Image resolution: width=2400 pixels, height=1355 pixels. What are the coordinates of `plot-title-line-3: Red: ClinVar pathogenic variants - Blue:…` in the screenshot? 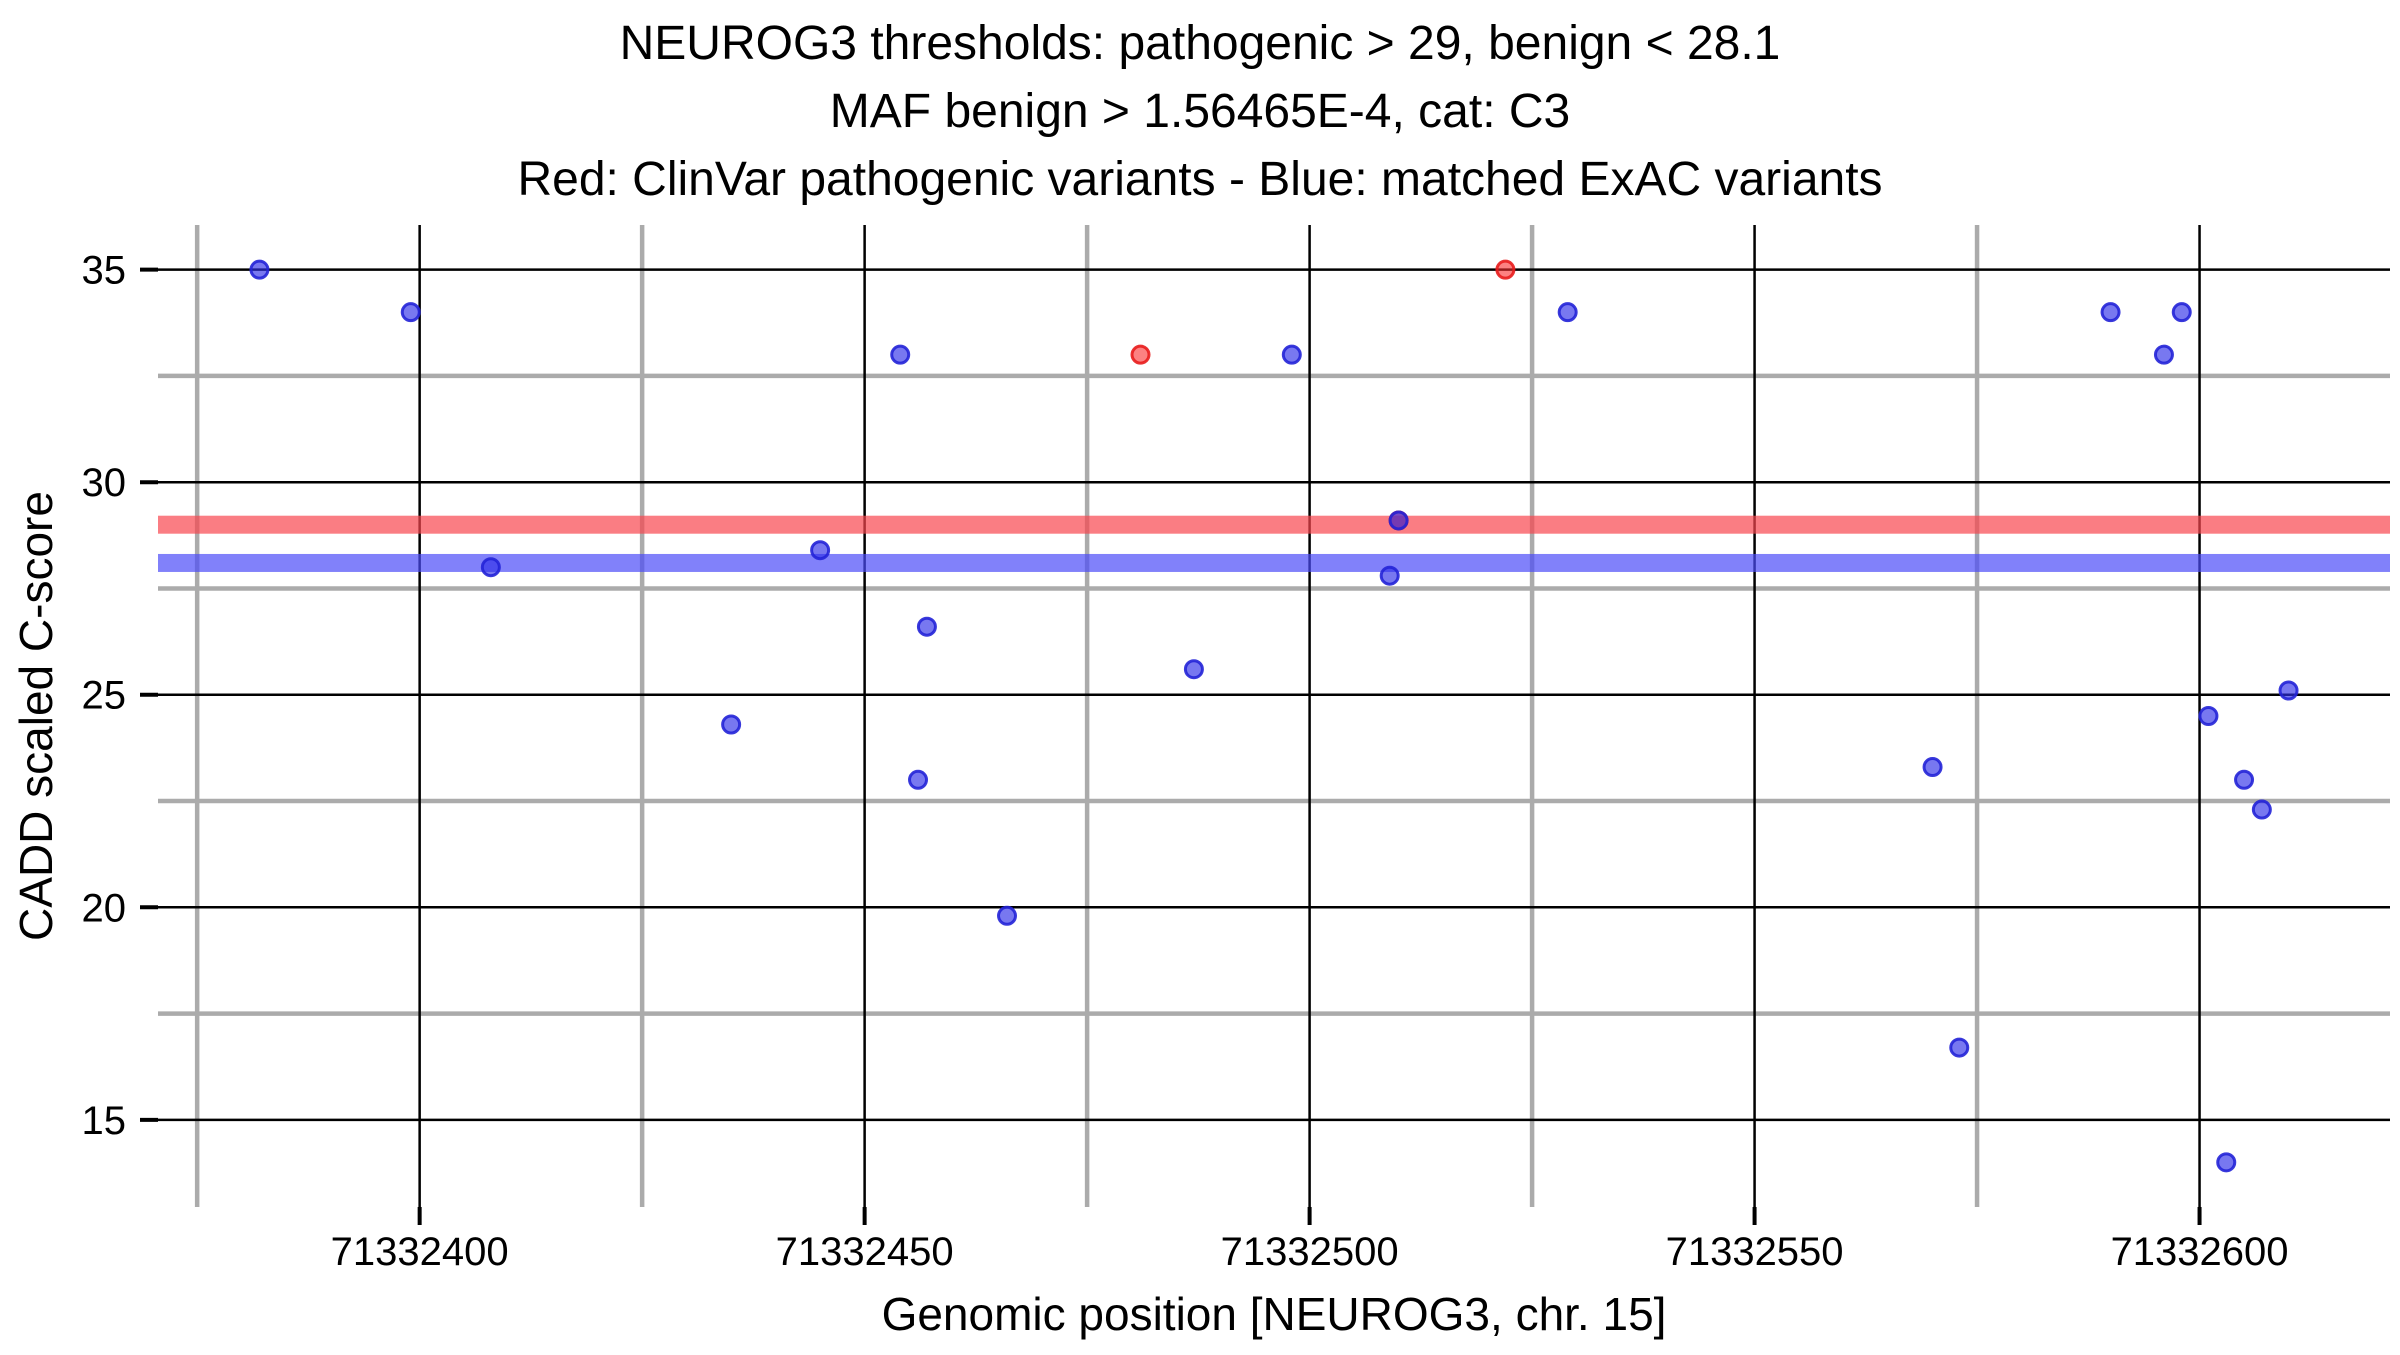 It's located at (1199, 179).